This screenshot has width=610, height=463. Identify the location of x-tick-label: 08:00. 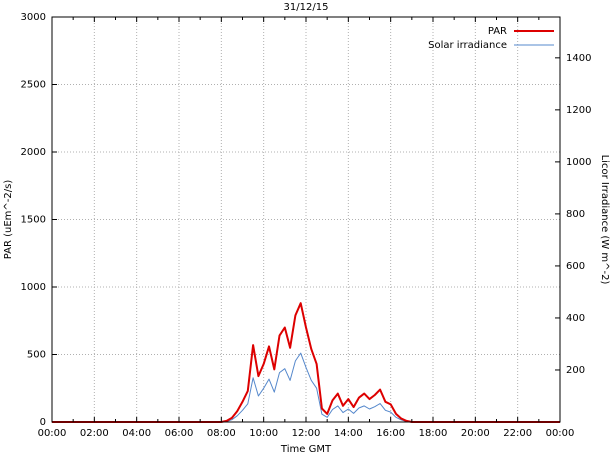
(221, 433).